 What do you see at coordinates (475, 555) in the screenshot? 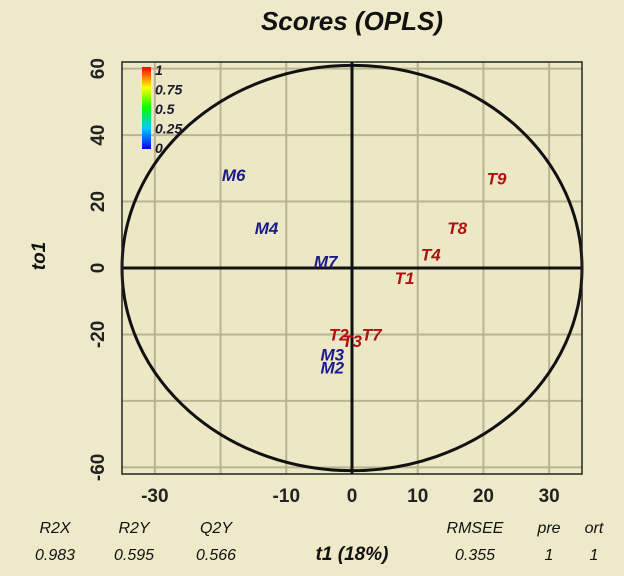
I see `stat-value-rmsee: 0.355` at bounding box center [475, 555].